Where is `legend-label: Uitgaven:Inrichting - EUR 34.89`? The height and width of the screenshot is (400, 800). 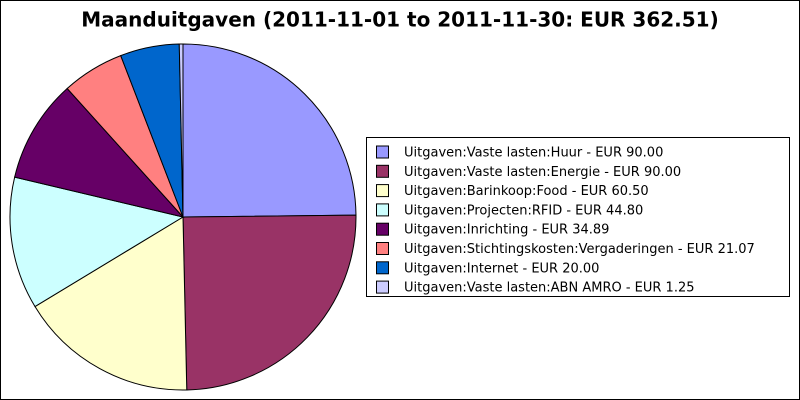 legend-label: Uitgaven:Inrichting - EUR 34.89 is located at coordinates (506, 230).